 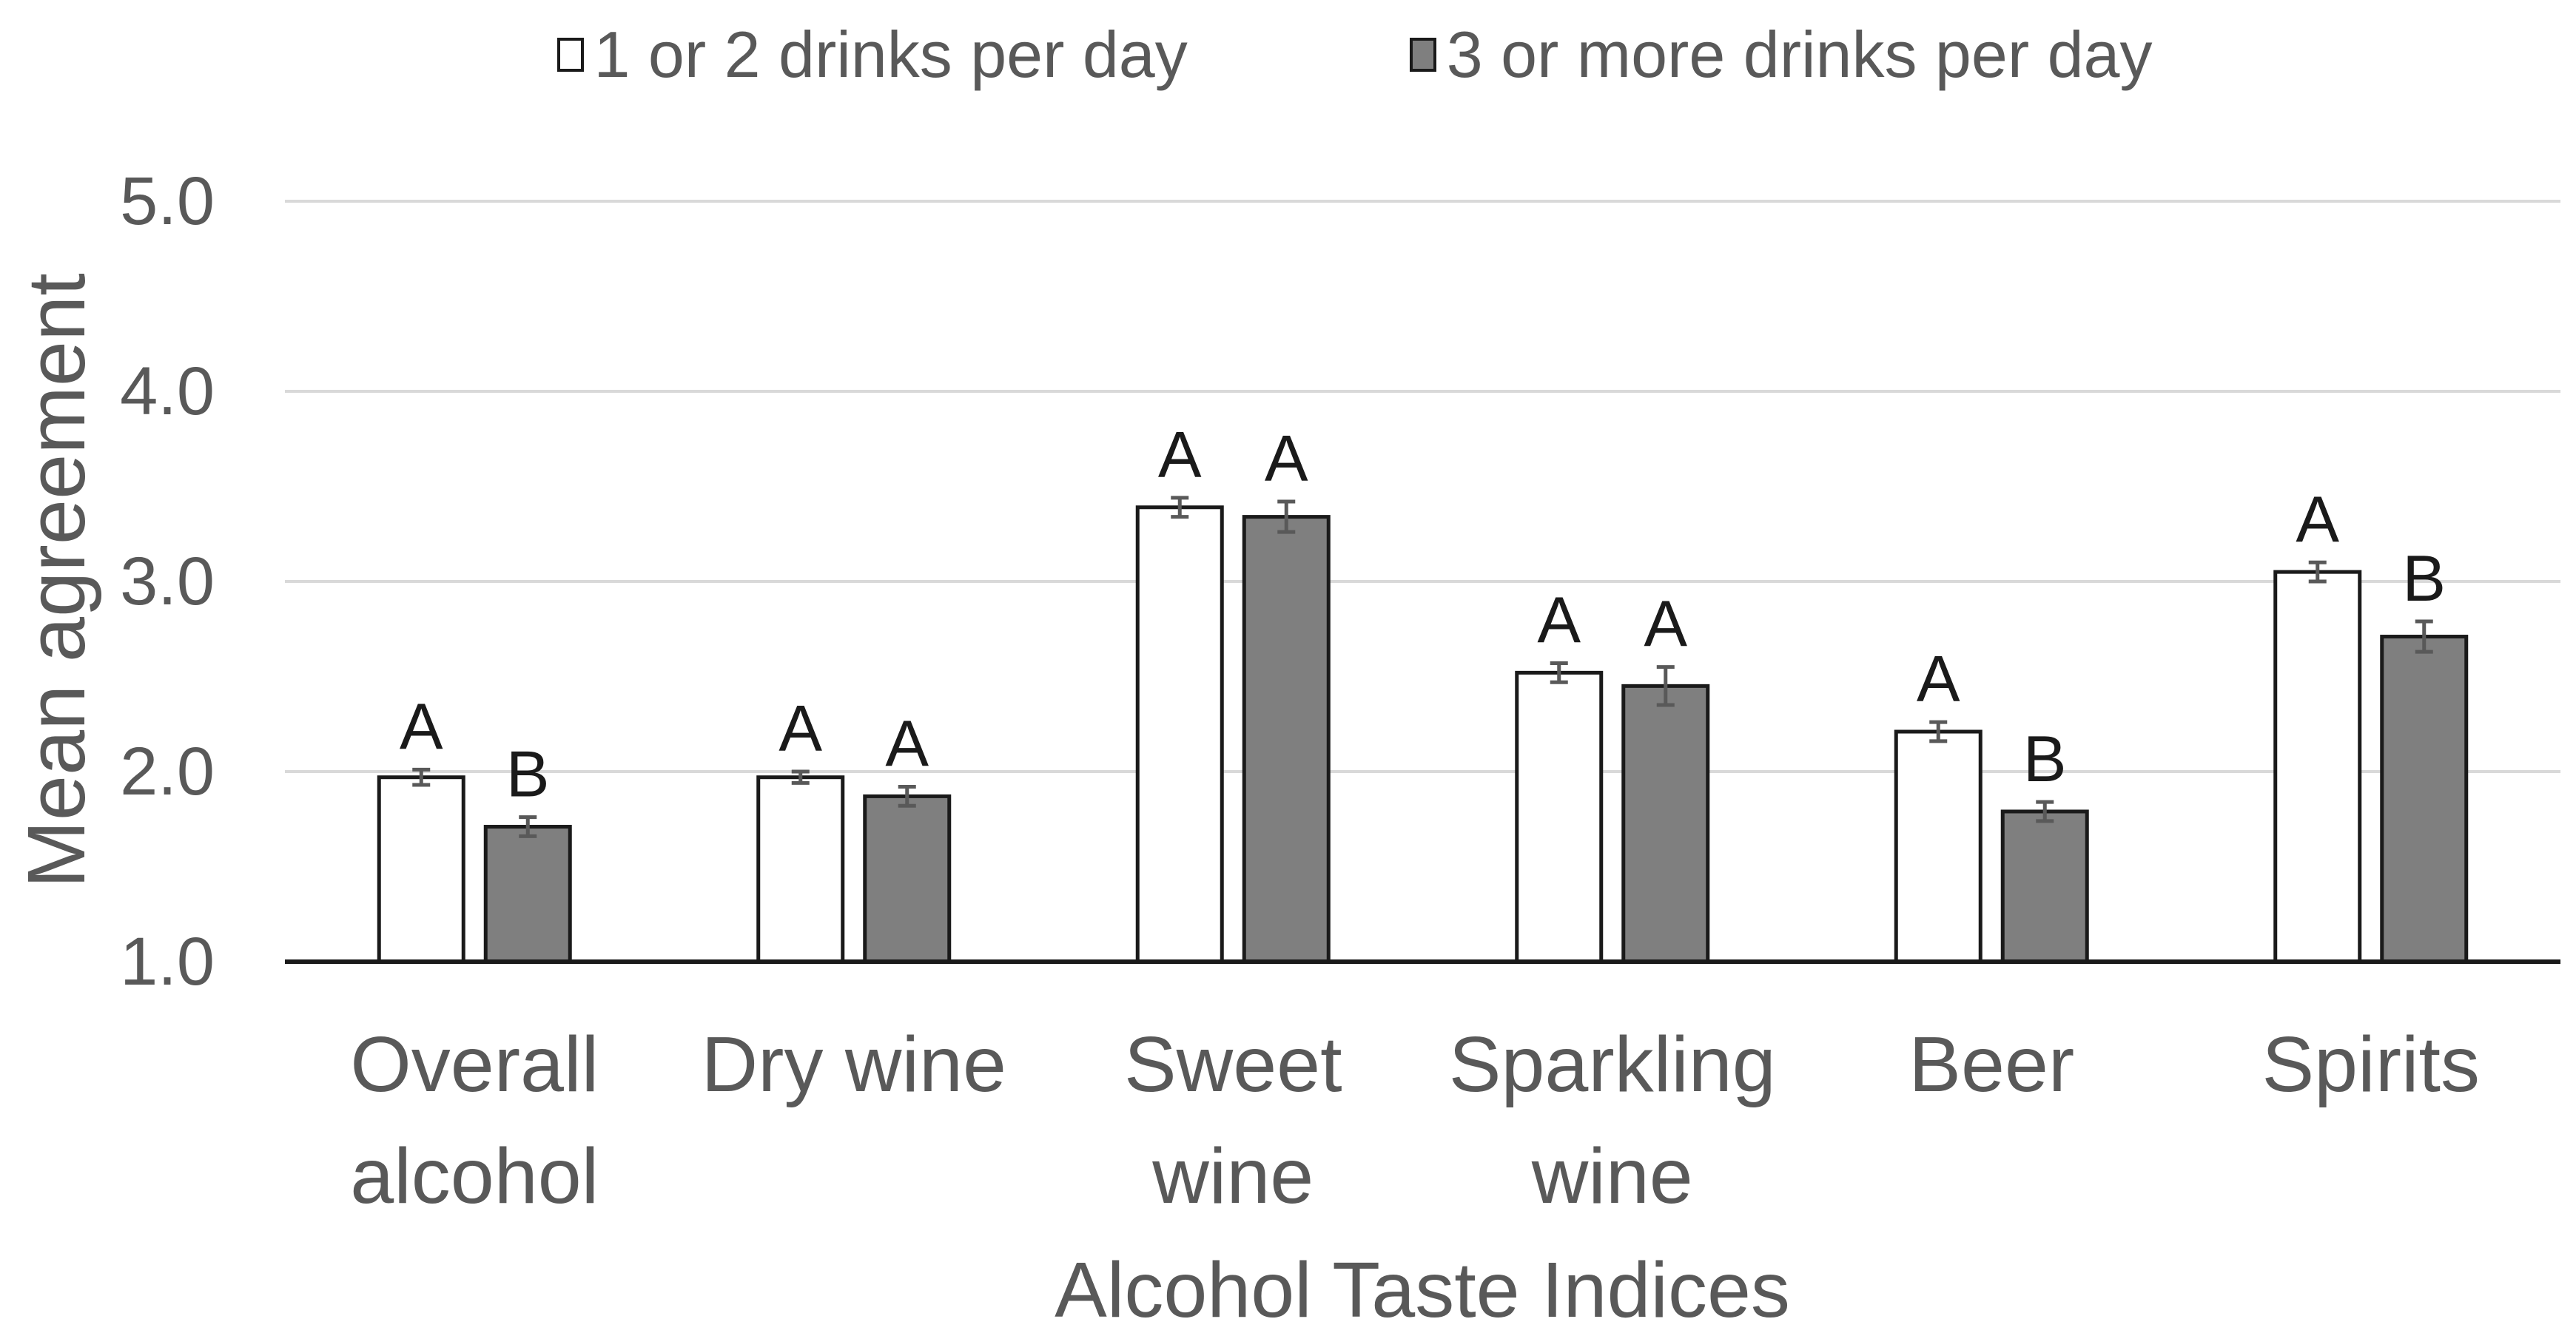 I want to click on x-tick-label: Sweet, so click(x=1233, y=1064).